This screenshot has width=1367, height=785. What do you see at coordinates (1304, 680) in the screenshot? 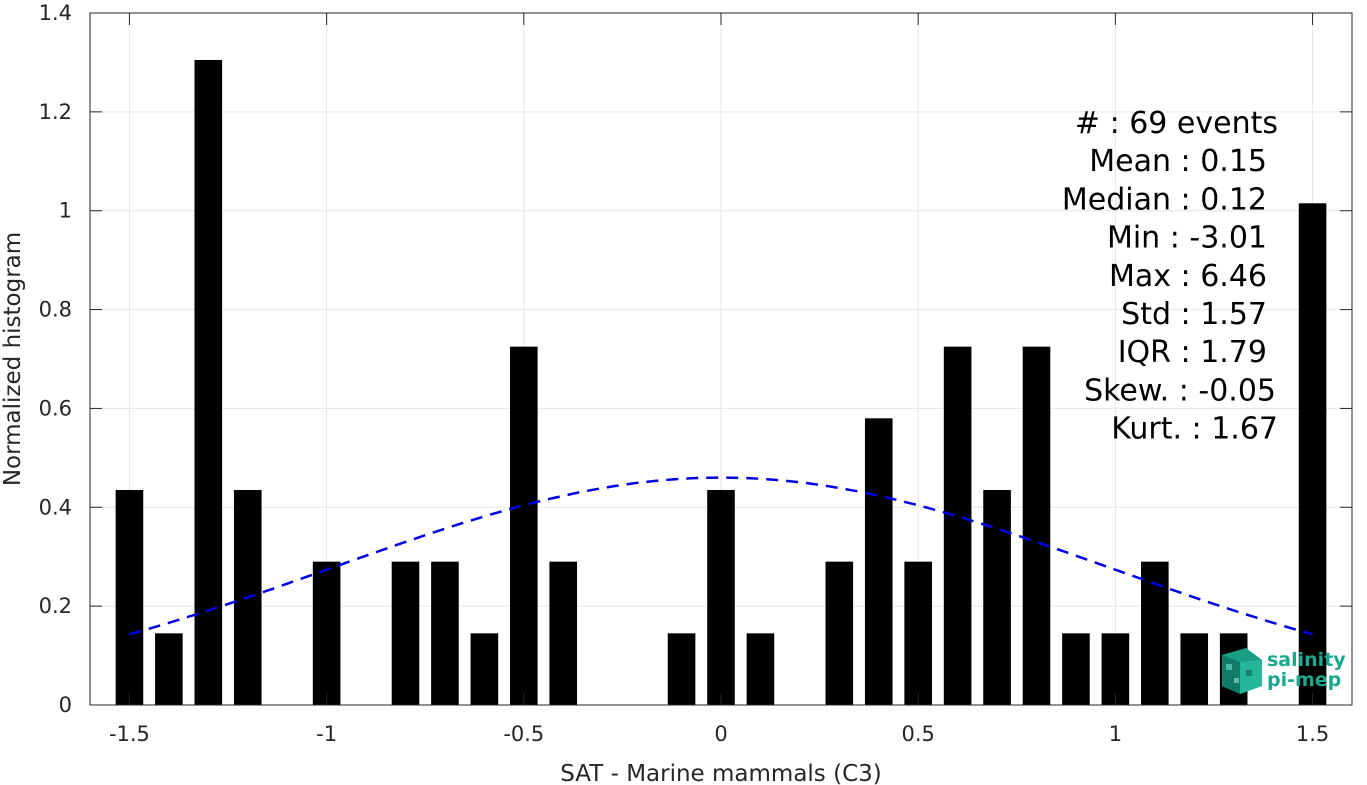
I see `logo-text-pi-mep: pi-mep` at bounding box center [1304, 680].